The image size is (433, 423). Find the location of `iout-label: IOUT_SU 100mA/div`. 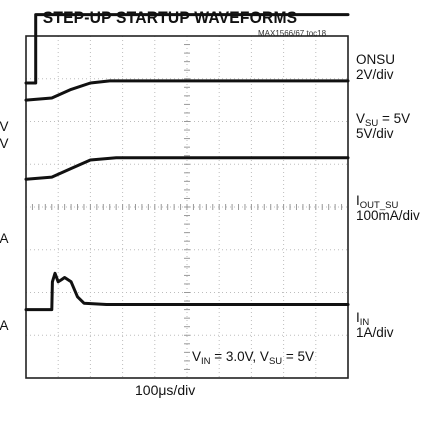

iout-label: IOUT_SU 100mA/div is located at coordinates (388, 208).